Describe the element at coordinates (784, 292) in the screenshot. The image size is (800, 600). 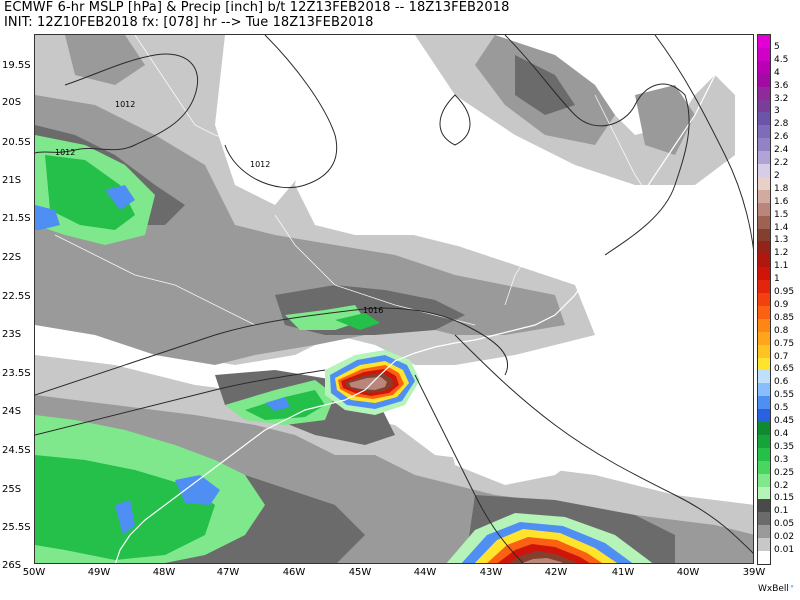
I see `colorbar-level-label: 0.95` at that location.